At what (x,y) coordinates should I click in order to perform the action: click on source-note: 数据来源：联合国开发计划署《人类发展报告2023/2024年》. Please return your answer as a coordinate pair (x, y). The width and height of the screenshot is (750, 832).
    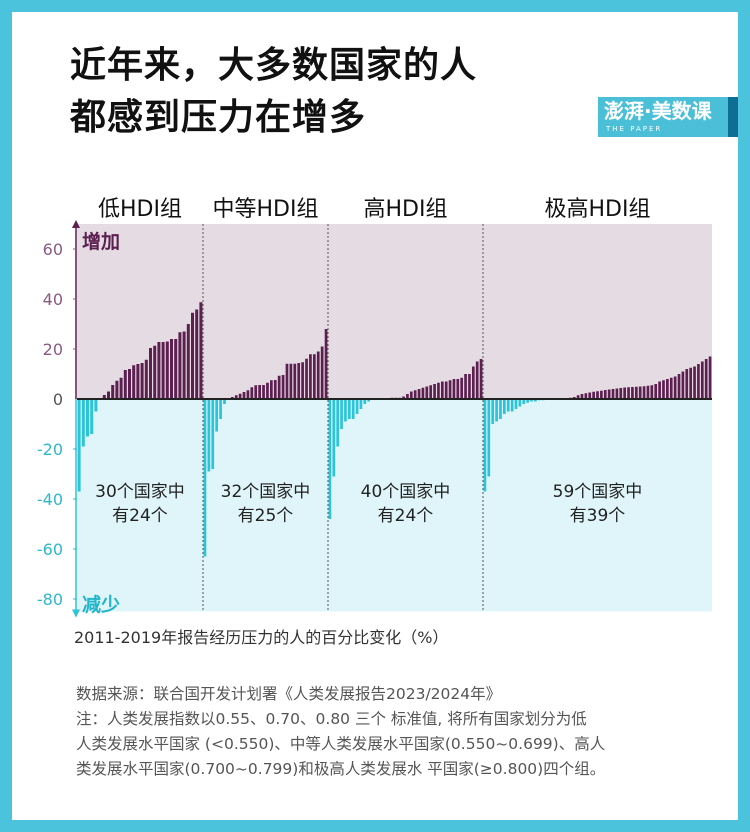
    Looking at the image, I should click on (289, 694).